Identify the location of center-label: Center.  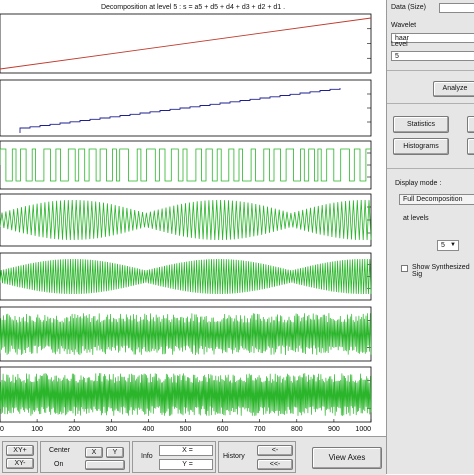
(60, 450).